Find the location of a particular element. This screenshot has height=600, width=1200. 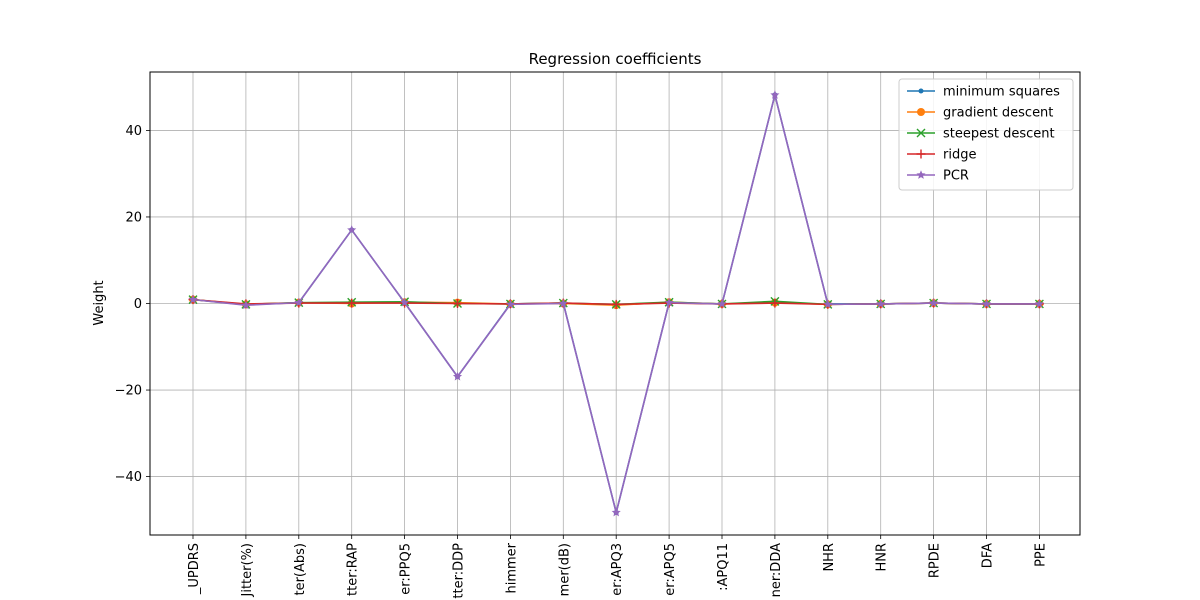

y-axis-label: Weight is located at coordinates (99, 302).